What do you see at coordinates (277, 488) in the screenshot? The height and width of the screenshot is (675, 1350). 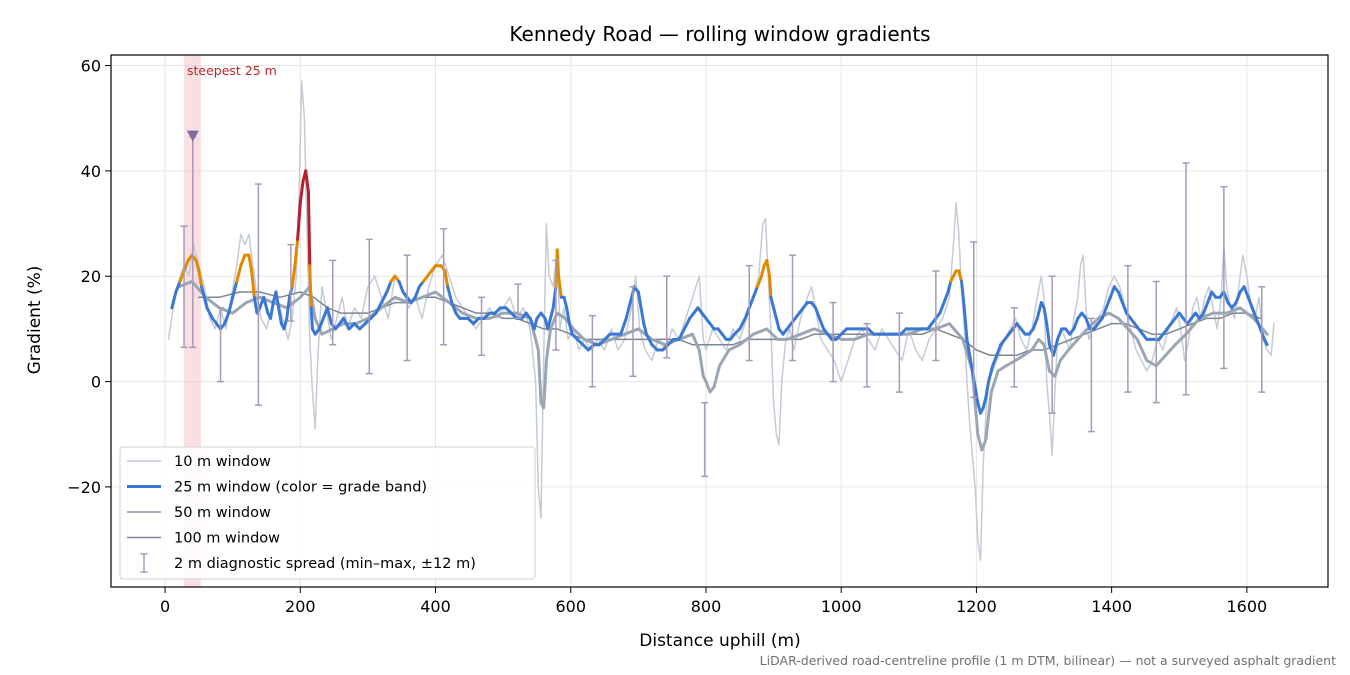 I see `legend-entry: 25 m window (color = grade band)` at bounding box center [277, 488].